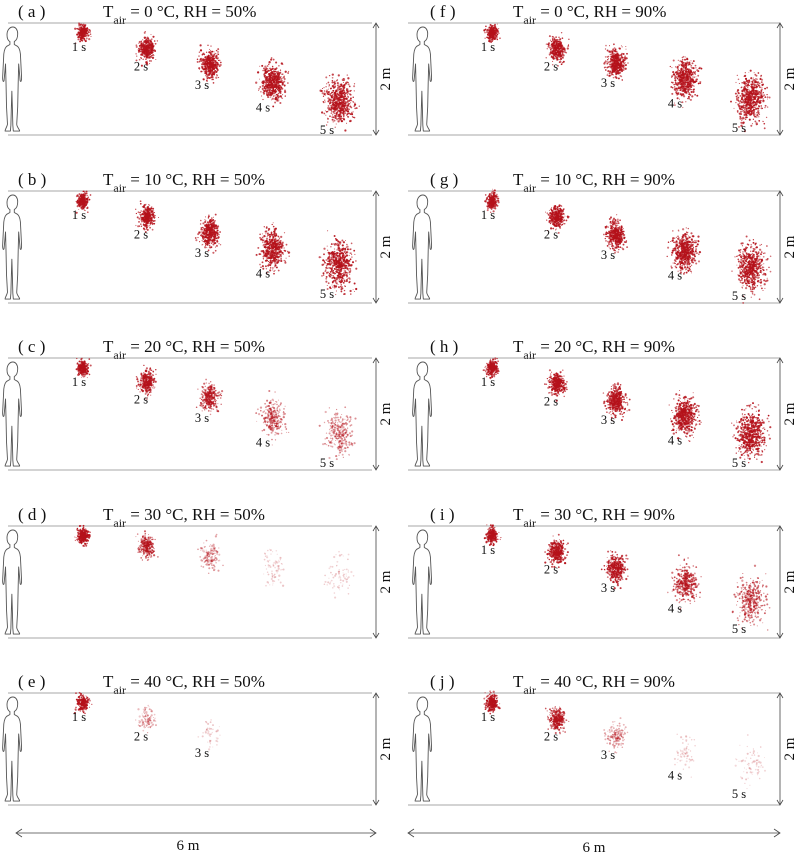  I want to click on droplet-cloud-1s: 1 s, so click(82, 206).